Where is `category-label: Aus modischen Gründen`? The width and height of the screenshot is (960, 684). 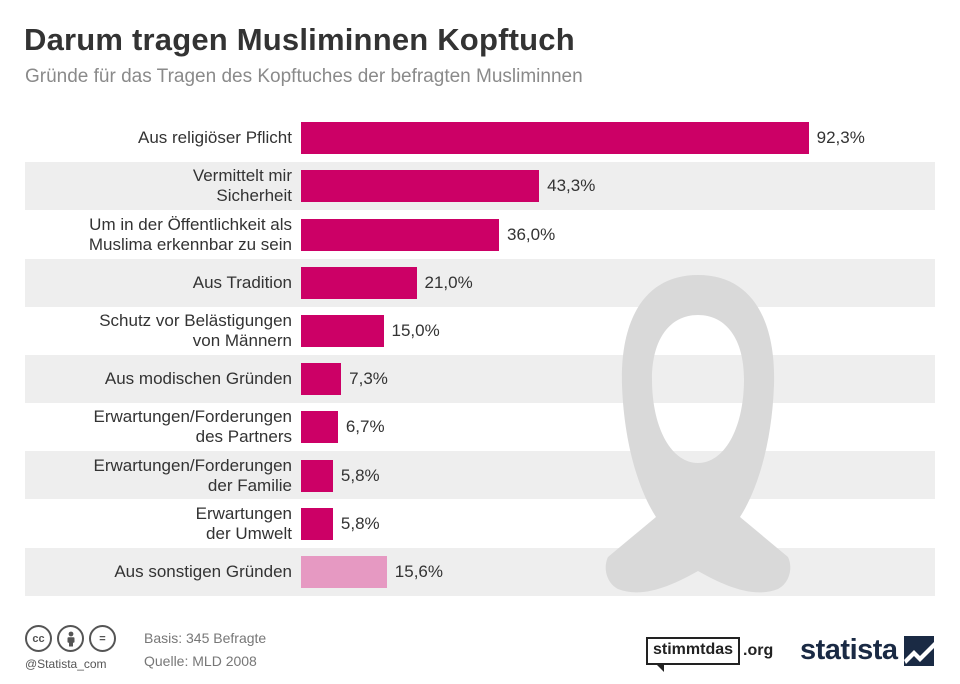 category-label: Aus modischen Gründen is located at coordinates (198, 379).